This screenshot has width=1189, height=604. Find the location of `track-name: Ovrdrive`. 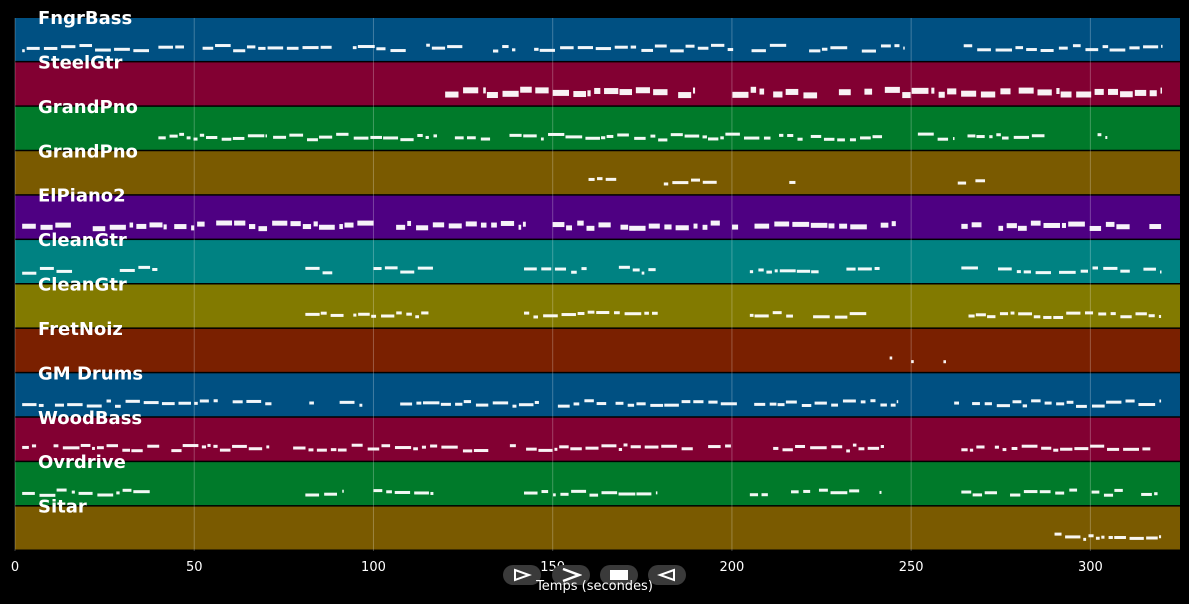

track-name: Ovrdrive is located at coordinates (82, 462).